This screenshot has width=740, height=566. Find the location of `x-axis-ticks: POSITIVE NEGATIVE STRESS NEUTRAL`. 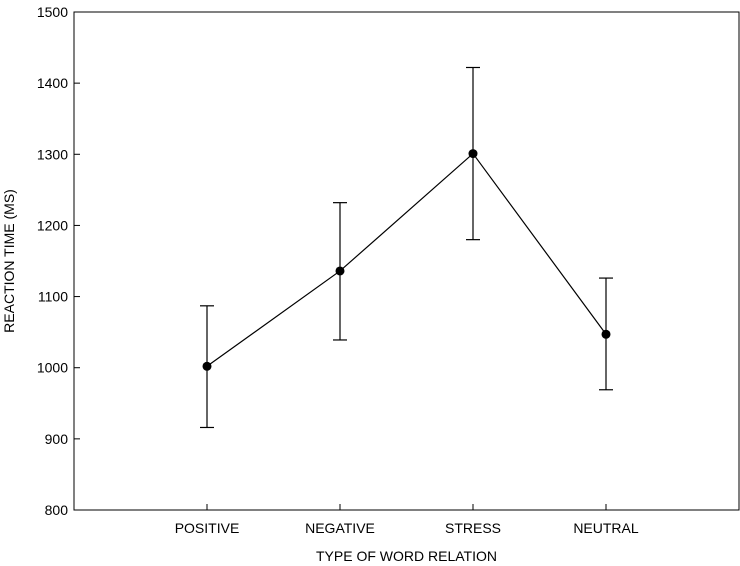

x-axis-ticks: POSITIVE NEGATIVE STRESS NEUTRAL is located at coordinates (407, 520).